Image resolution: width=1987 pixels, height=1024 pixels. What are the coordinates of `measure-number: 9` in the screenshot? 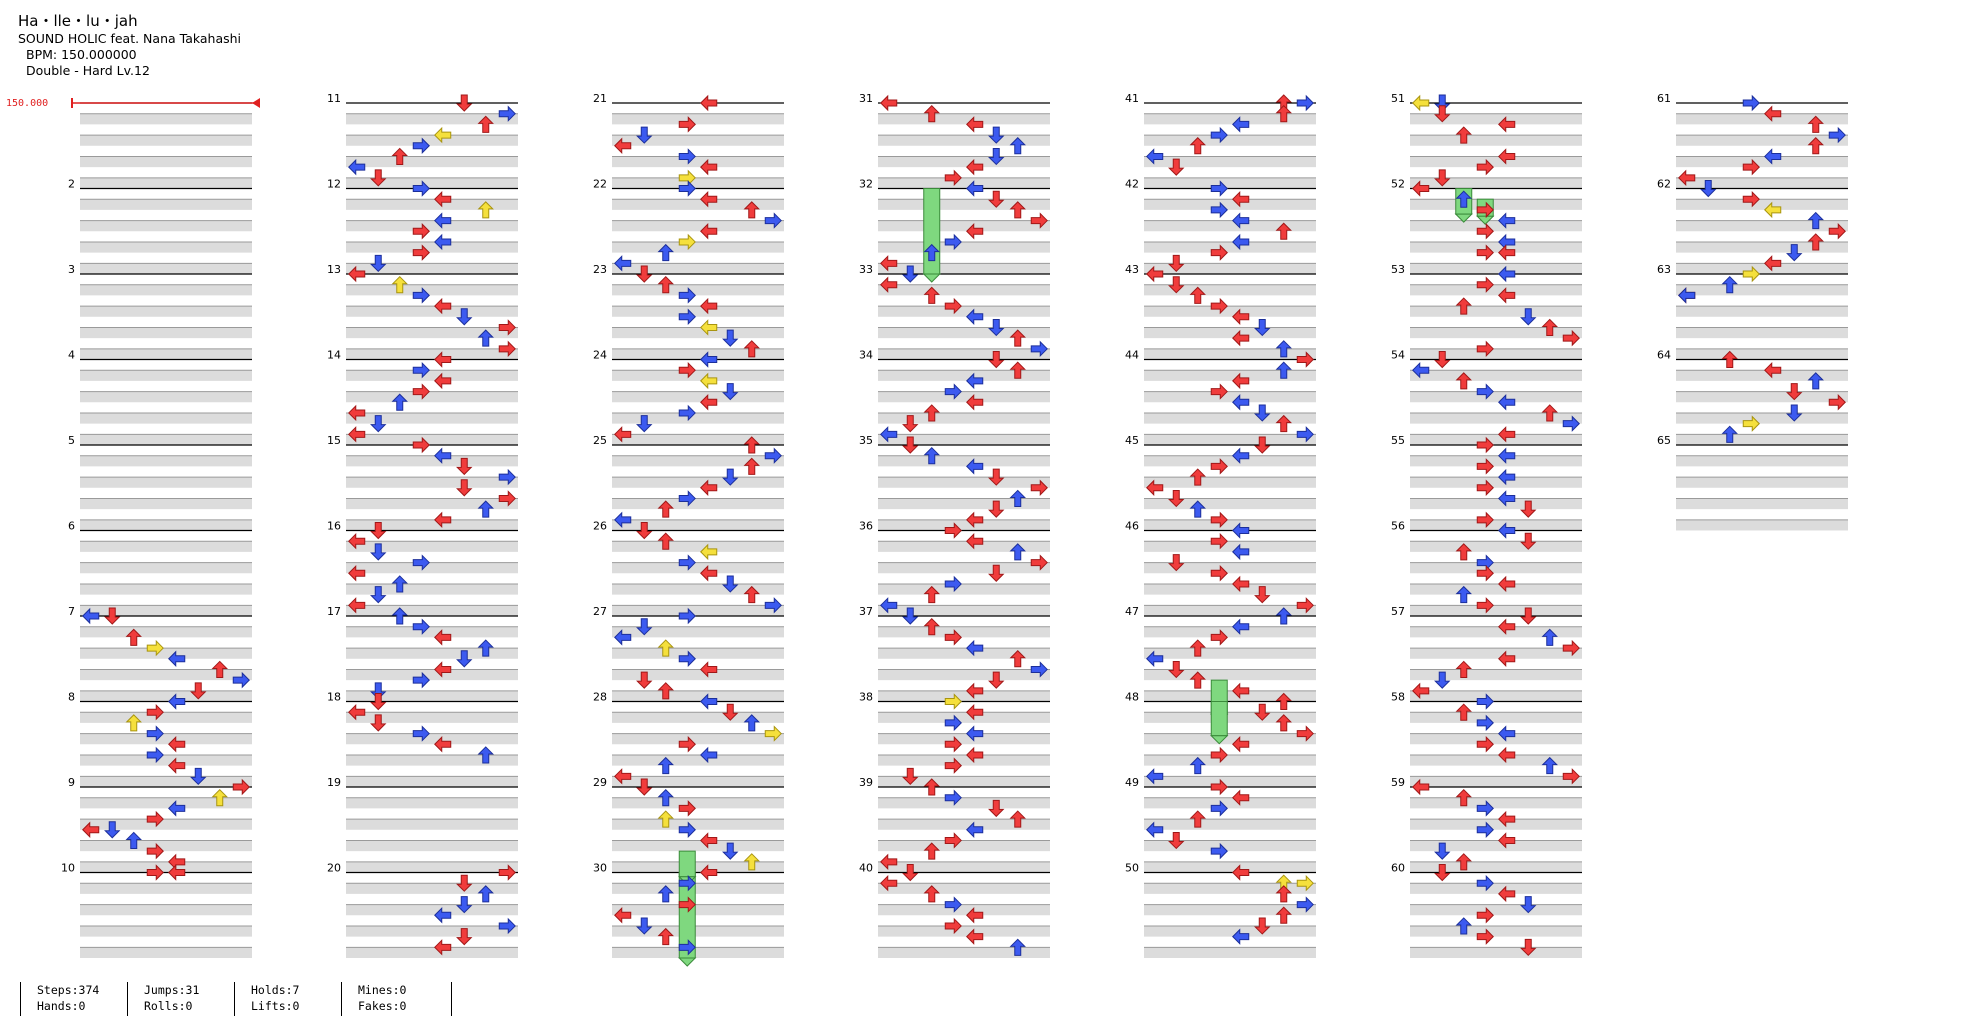 It's located at (71, 782).